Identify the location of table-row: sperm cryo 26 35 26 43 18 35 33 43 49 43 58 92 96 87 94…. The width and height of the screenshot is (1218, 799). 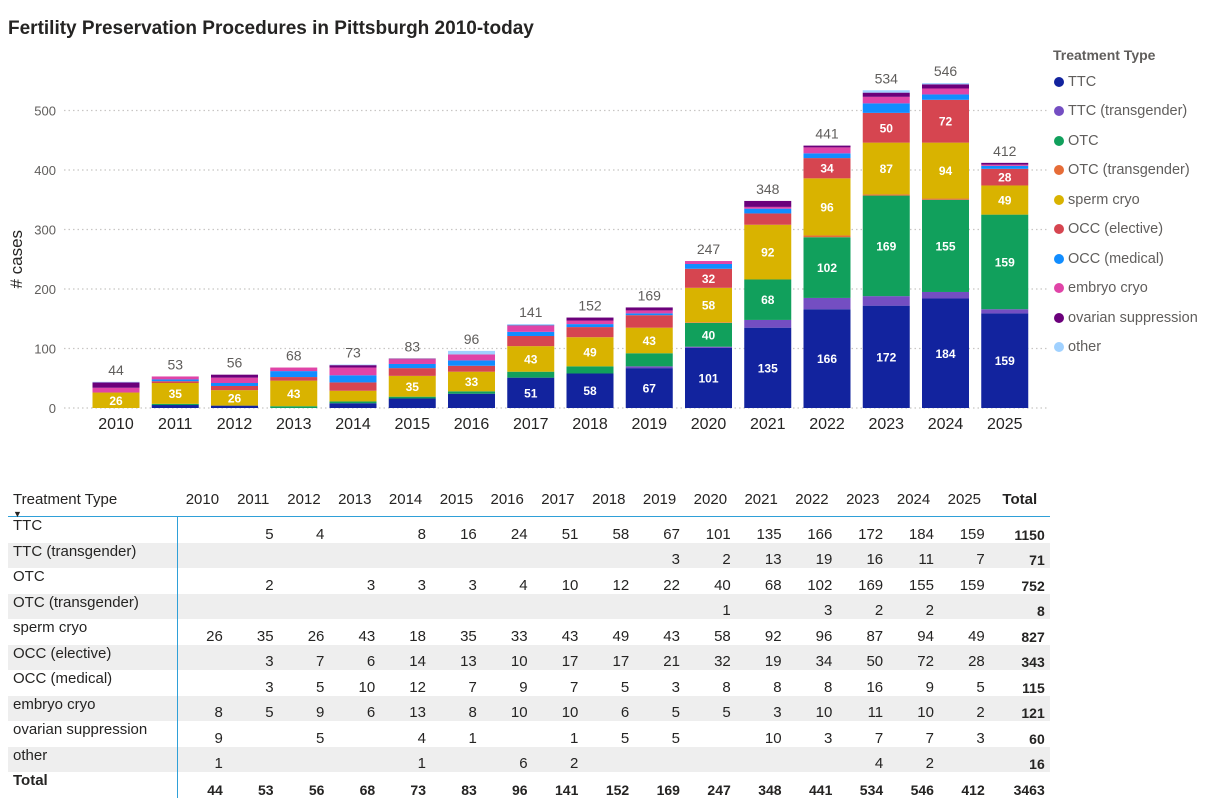
(529, 632).